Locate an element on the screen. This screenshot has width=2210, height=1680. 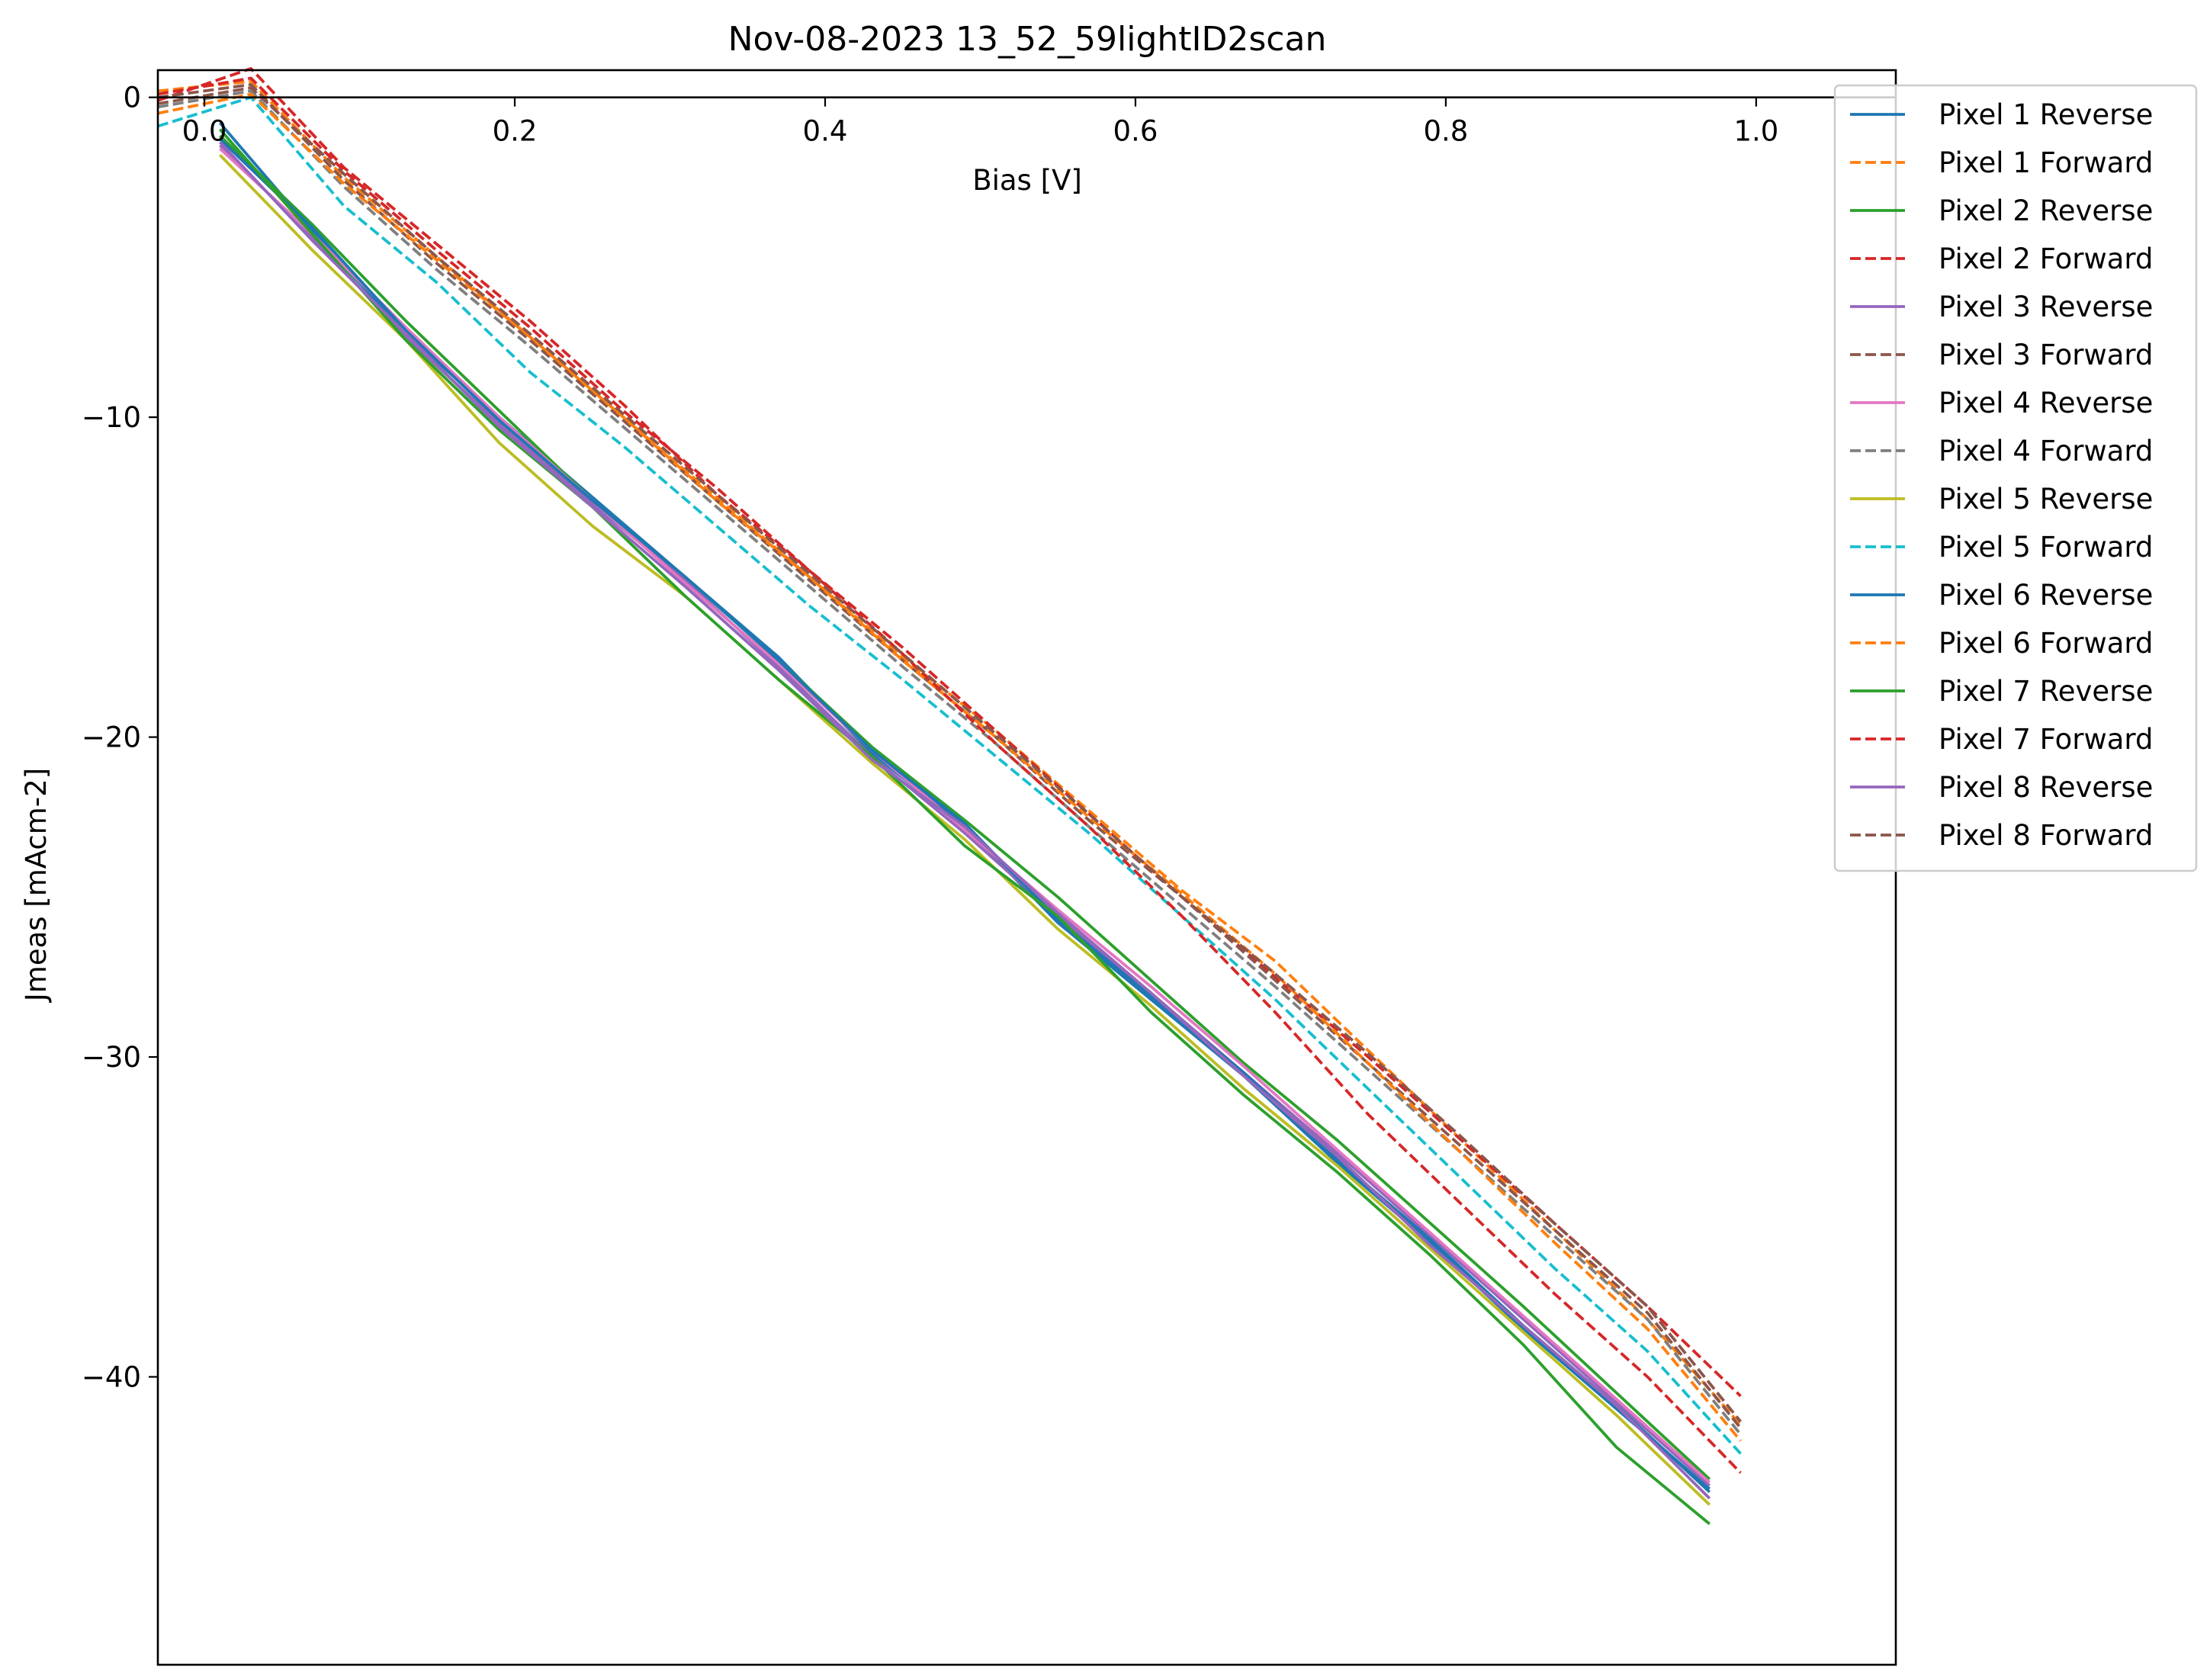
legend-label: Pixel 8 Forward is located at coordinates (2046, 835).